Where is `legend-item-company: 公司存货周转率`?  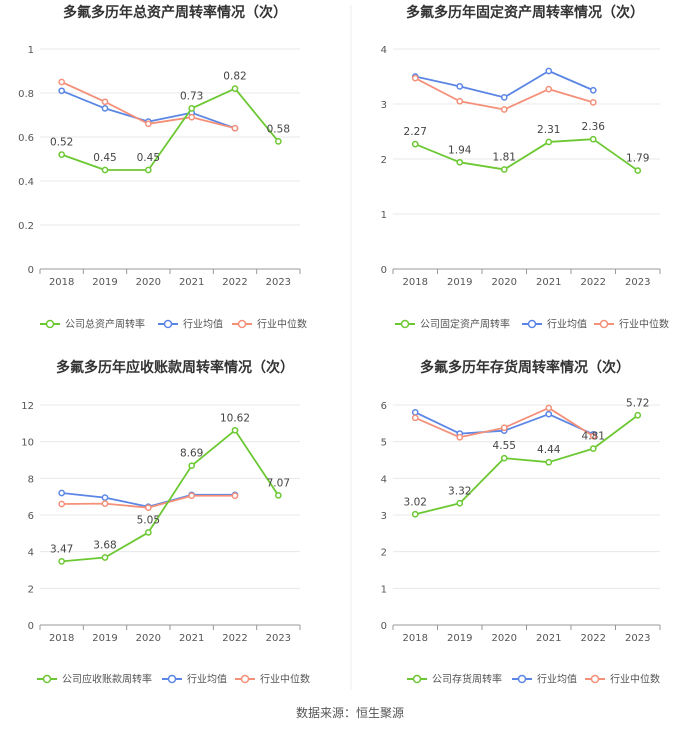 legend-item-company: 公司存货周转率 is located at coordinates (454, 679).